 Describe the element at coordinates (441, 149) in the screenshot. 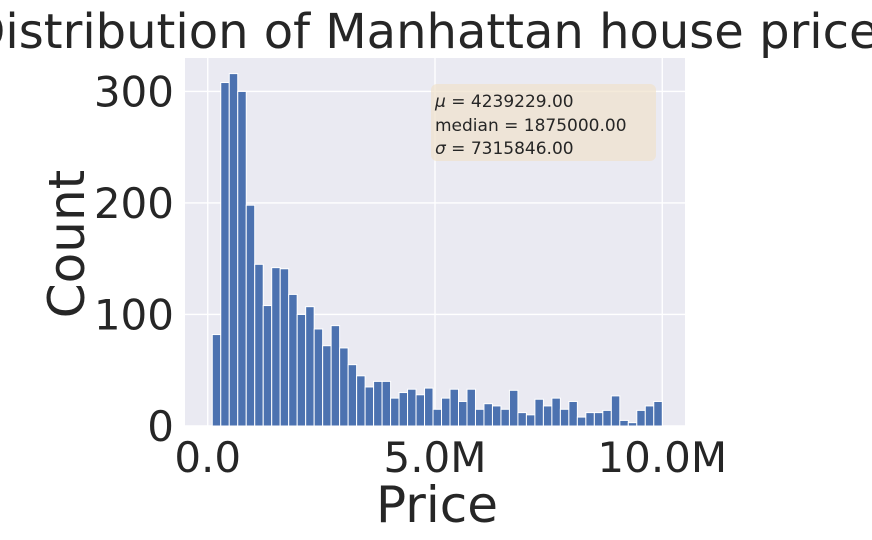

I see `stats-std-symbol: σ` at that location.